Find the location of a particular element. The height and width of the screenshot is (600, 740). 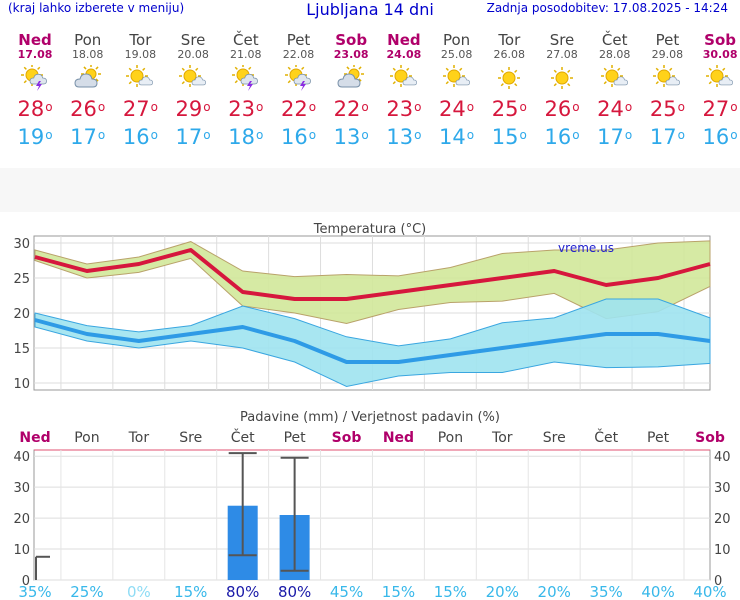

min-temp-value: 15 is located at coordinates (505, 137).